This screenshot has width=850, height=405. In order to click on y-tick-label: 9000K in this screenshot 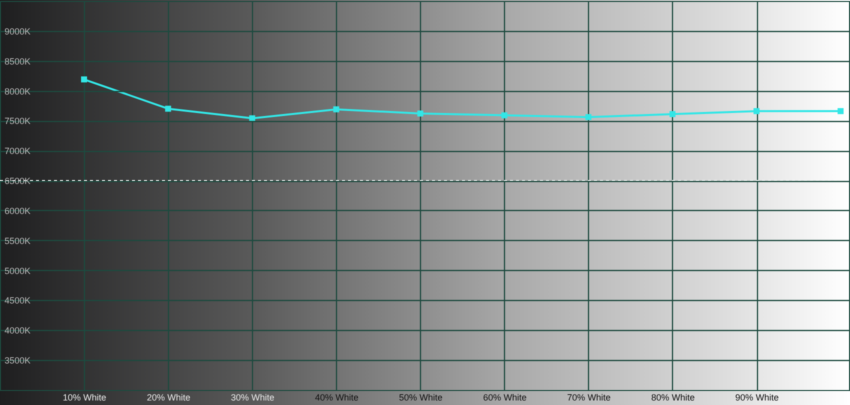, I will do `click(17, 31)`.